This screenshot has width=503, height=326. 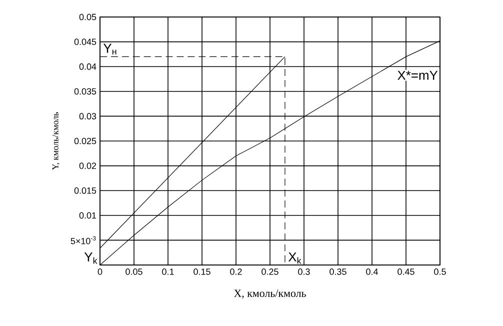 What do you see at coordinates (406, 271) in the screenshot?
I see `x-tick-label: 0.45` at bounding box center [406, 271].